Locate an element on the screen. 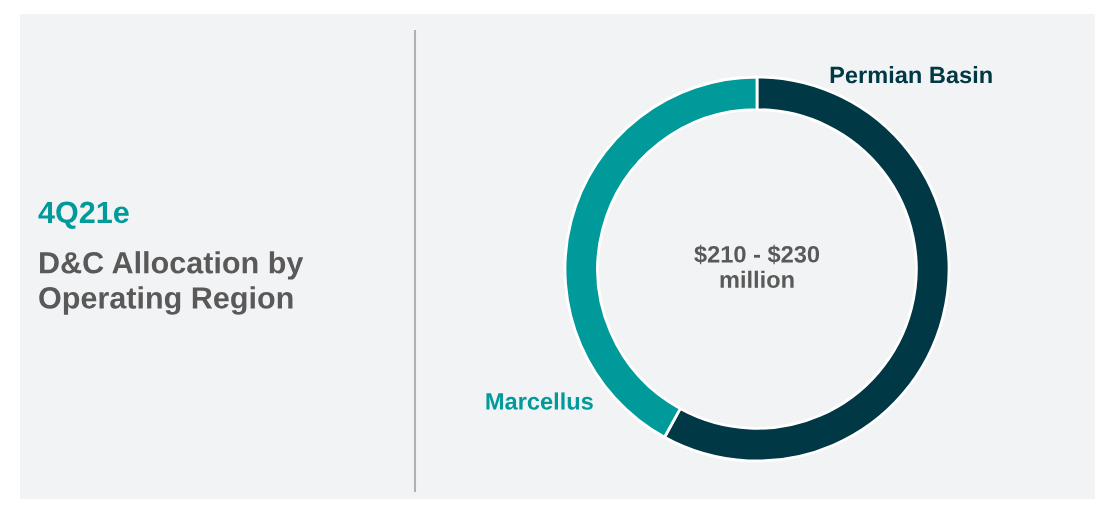  slice-label: Marcellus is located at coordinates (539, 401).